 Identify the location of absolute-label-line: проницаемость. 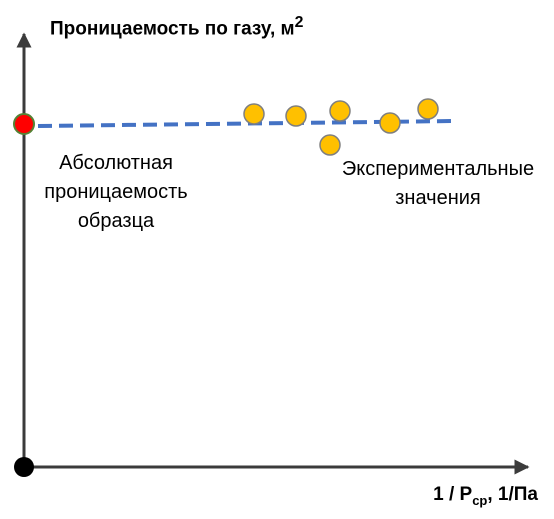
(116, 192).